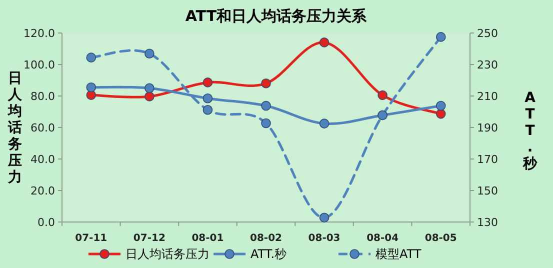  Describe the element at coordinates (149, 238) in the screenshot. I see `x-tick-label: 07-12` at that location.